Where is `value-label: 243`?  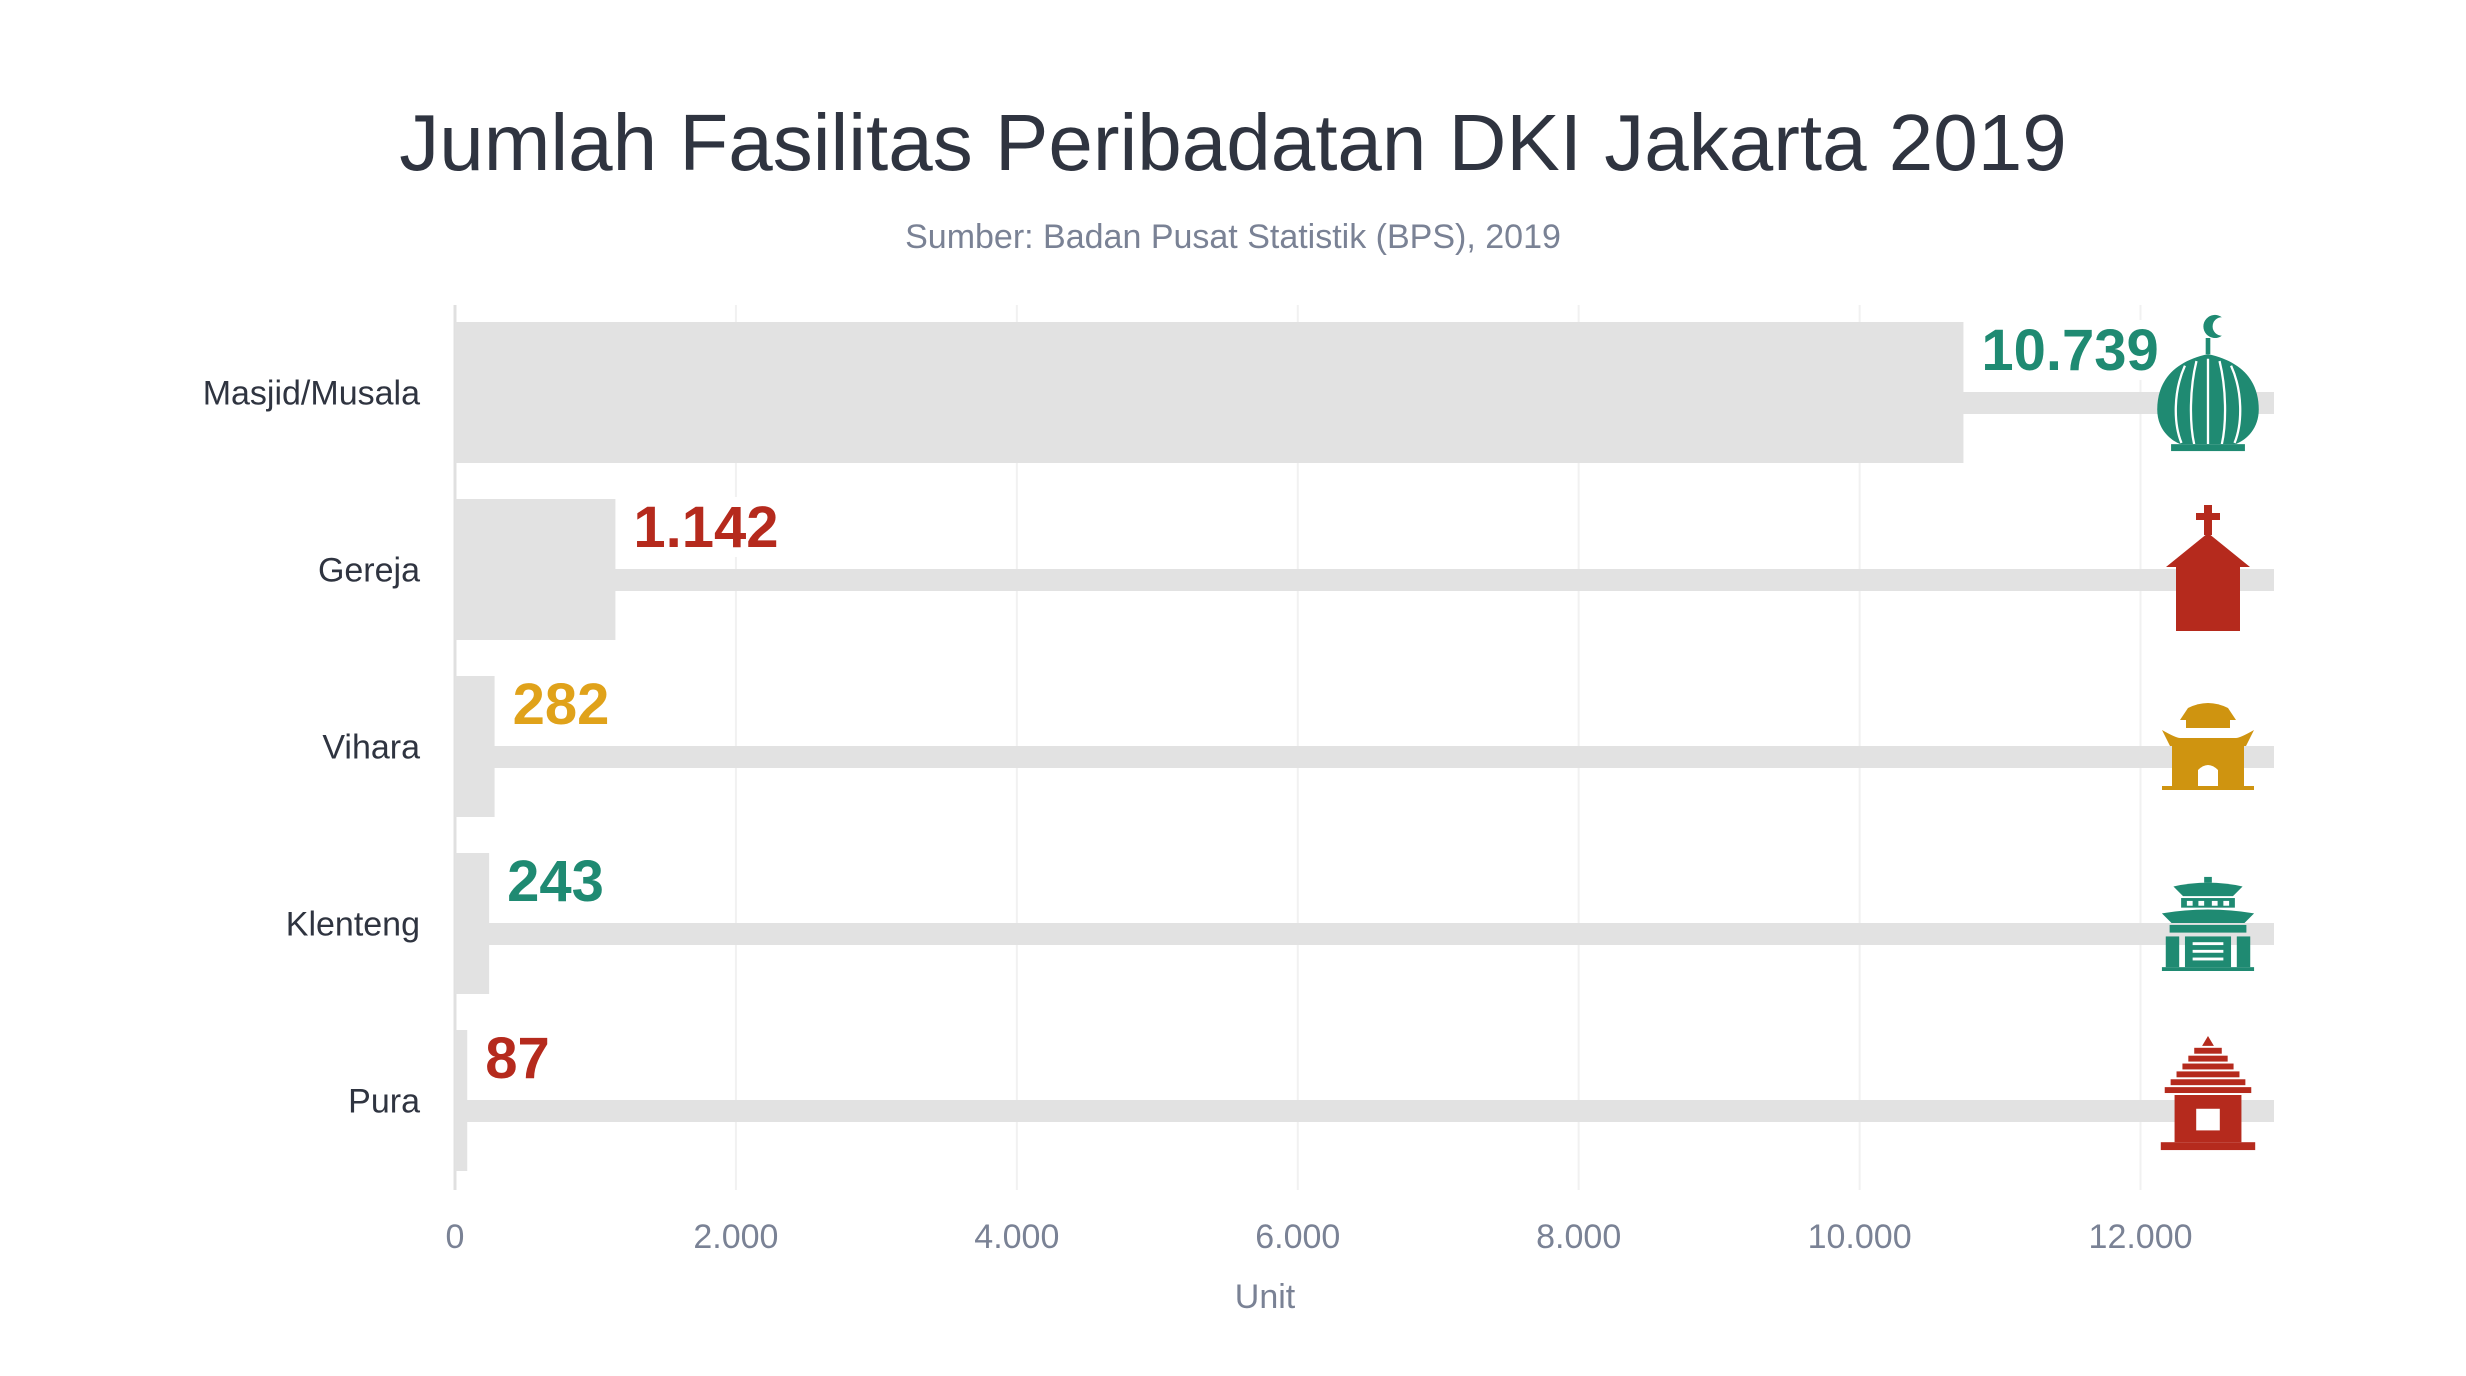 value-label: 243 is located at coordinates (555, 881).